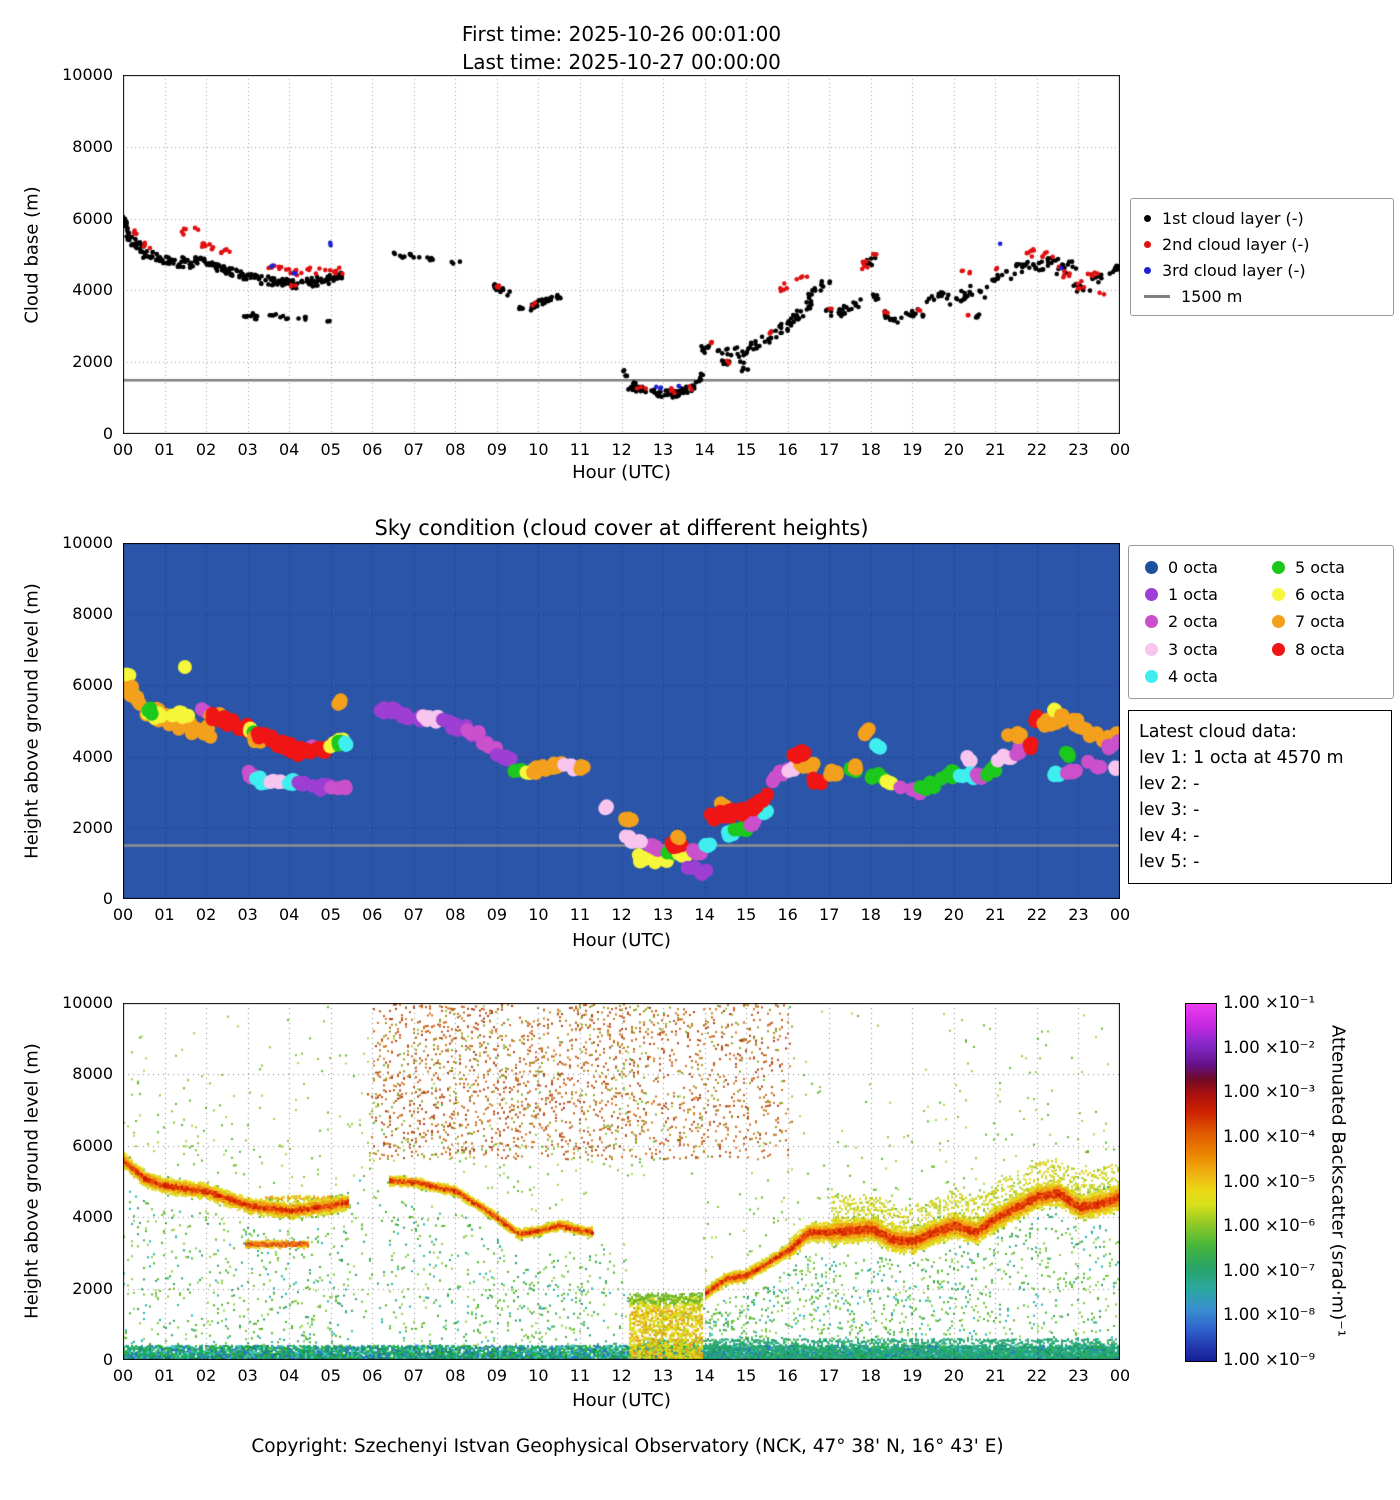 Image resolution: width=1400 pixels, height=1500 pixels. Describe the element at coordinates (1325, 621) in the screenshot. I see `octa-legend-item: 7 octa` at that location.